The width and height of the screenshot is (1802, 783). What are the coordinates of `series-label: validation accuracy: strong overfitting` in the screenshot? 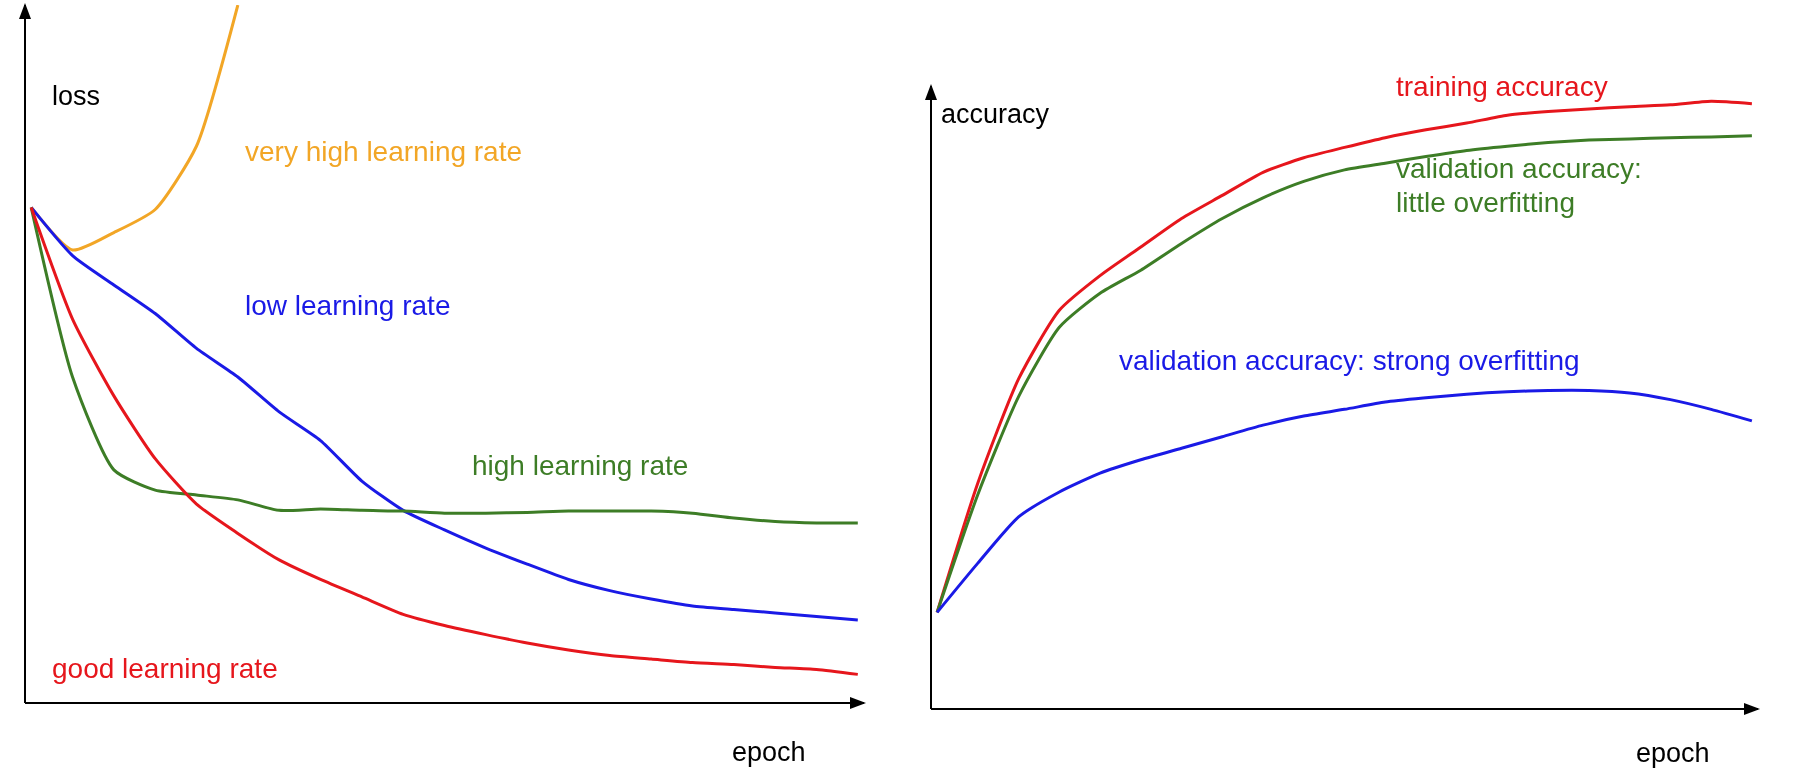 It's located at (1349, 360).